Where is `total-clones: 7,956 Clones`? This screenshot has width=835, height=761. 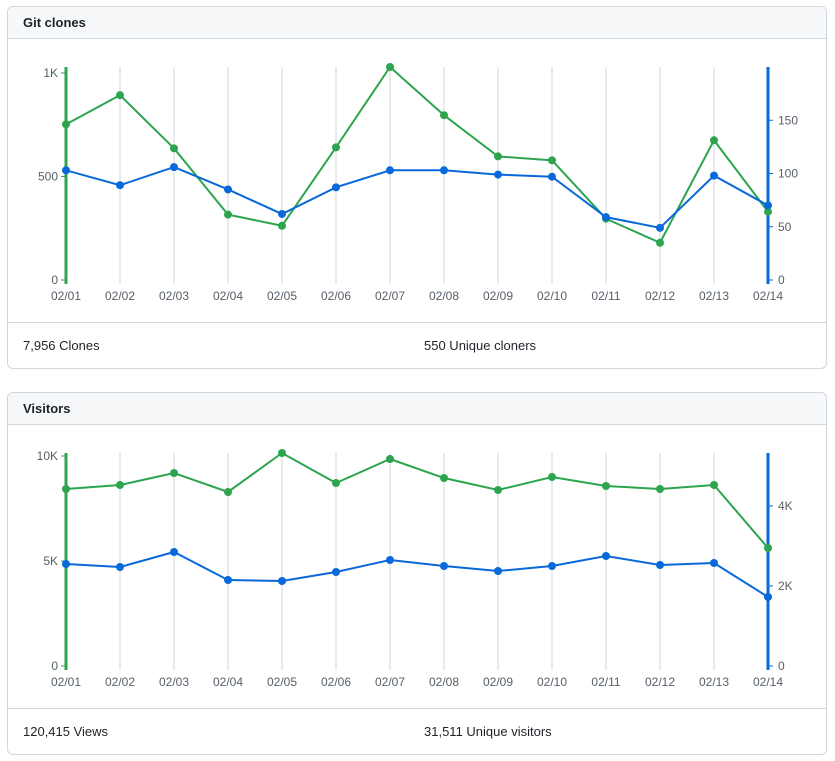 total-clones: 7,956 Clones is located at coordinates (61, 345).